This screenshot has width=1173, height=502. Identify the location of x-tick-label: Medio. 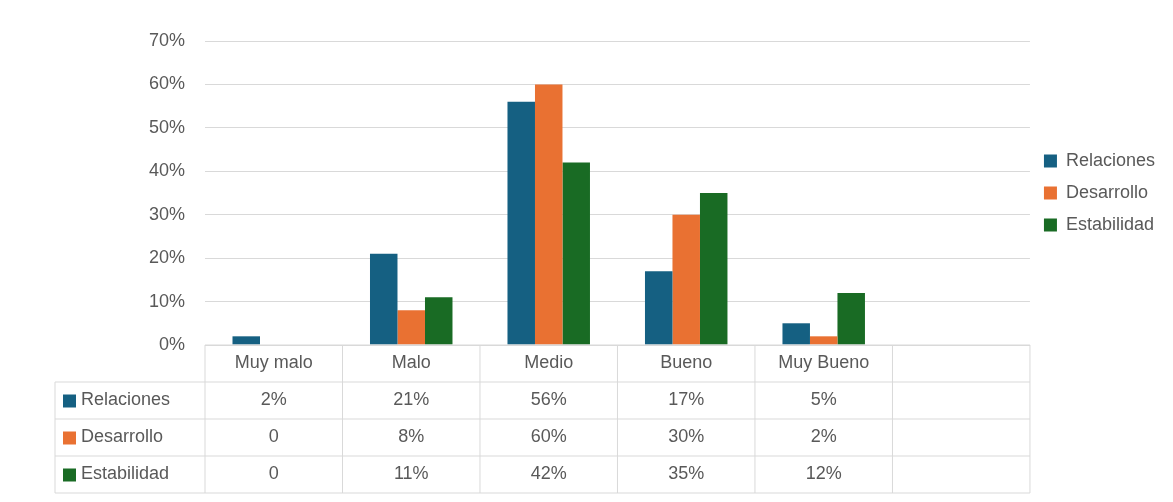
(549, 362).